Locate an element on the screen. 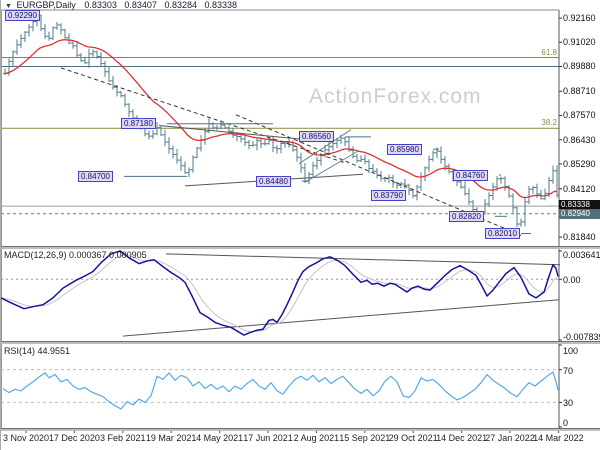 The image size is (600, 450). x-axis-date-label: 17 Dec 2020 is located at coordinates (74, 438).